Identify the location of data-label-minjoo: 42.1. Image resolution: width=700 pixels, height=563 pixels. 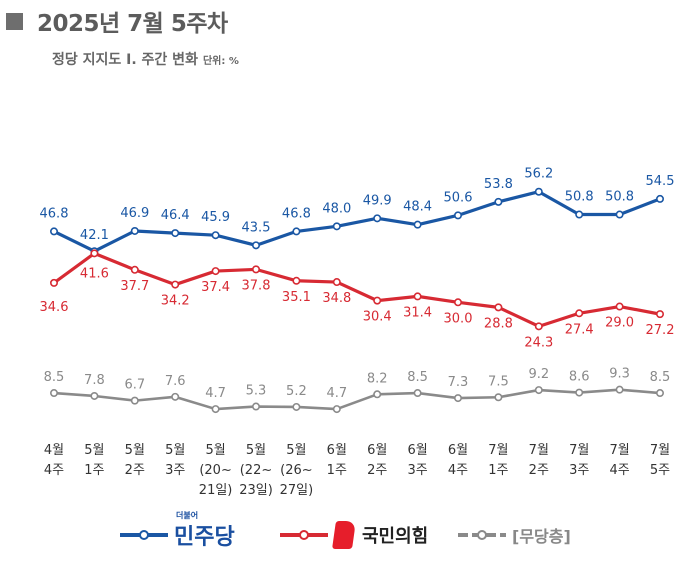
(94, 235).